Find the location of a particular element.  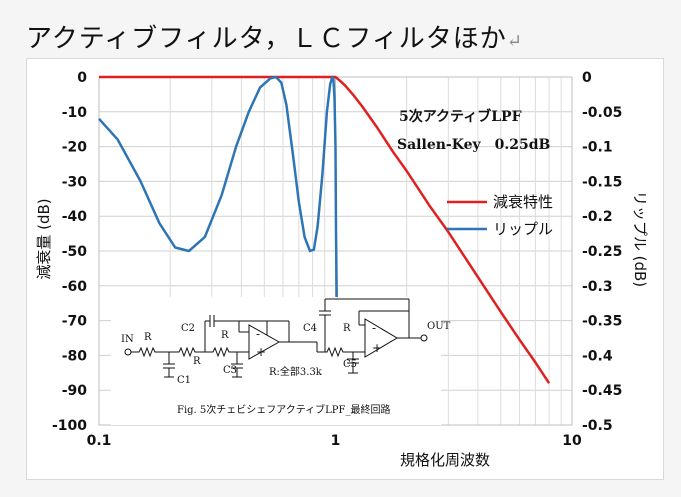

y-tick-label-right: -0.3 is located at coordinates (597, 287).